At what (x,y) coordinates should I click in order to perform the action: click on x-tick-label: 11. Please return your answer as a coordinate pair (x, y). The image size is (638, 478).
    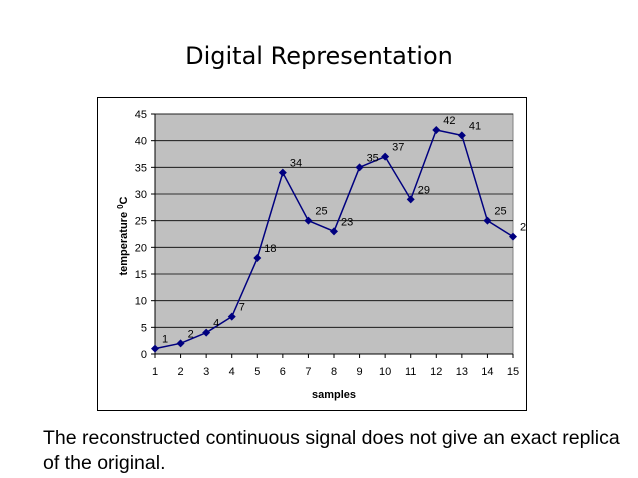
    Looking at the image, I should click on (410, 372).